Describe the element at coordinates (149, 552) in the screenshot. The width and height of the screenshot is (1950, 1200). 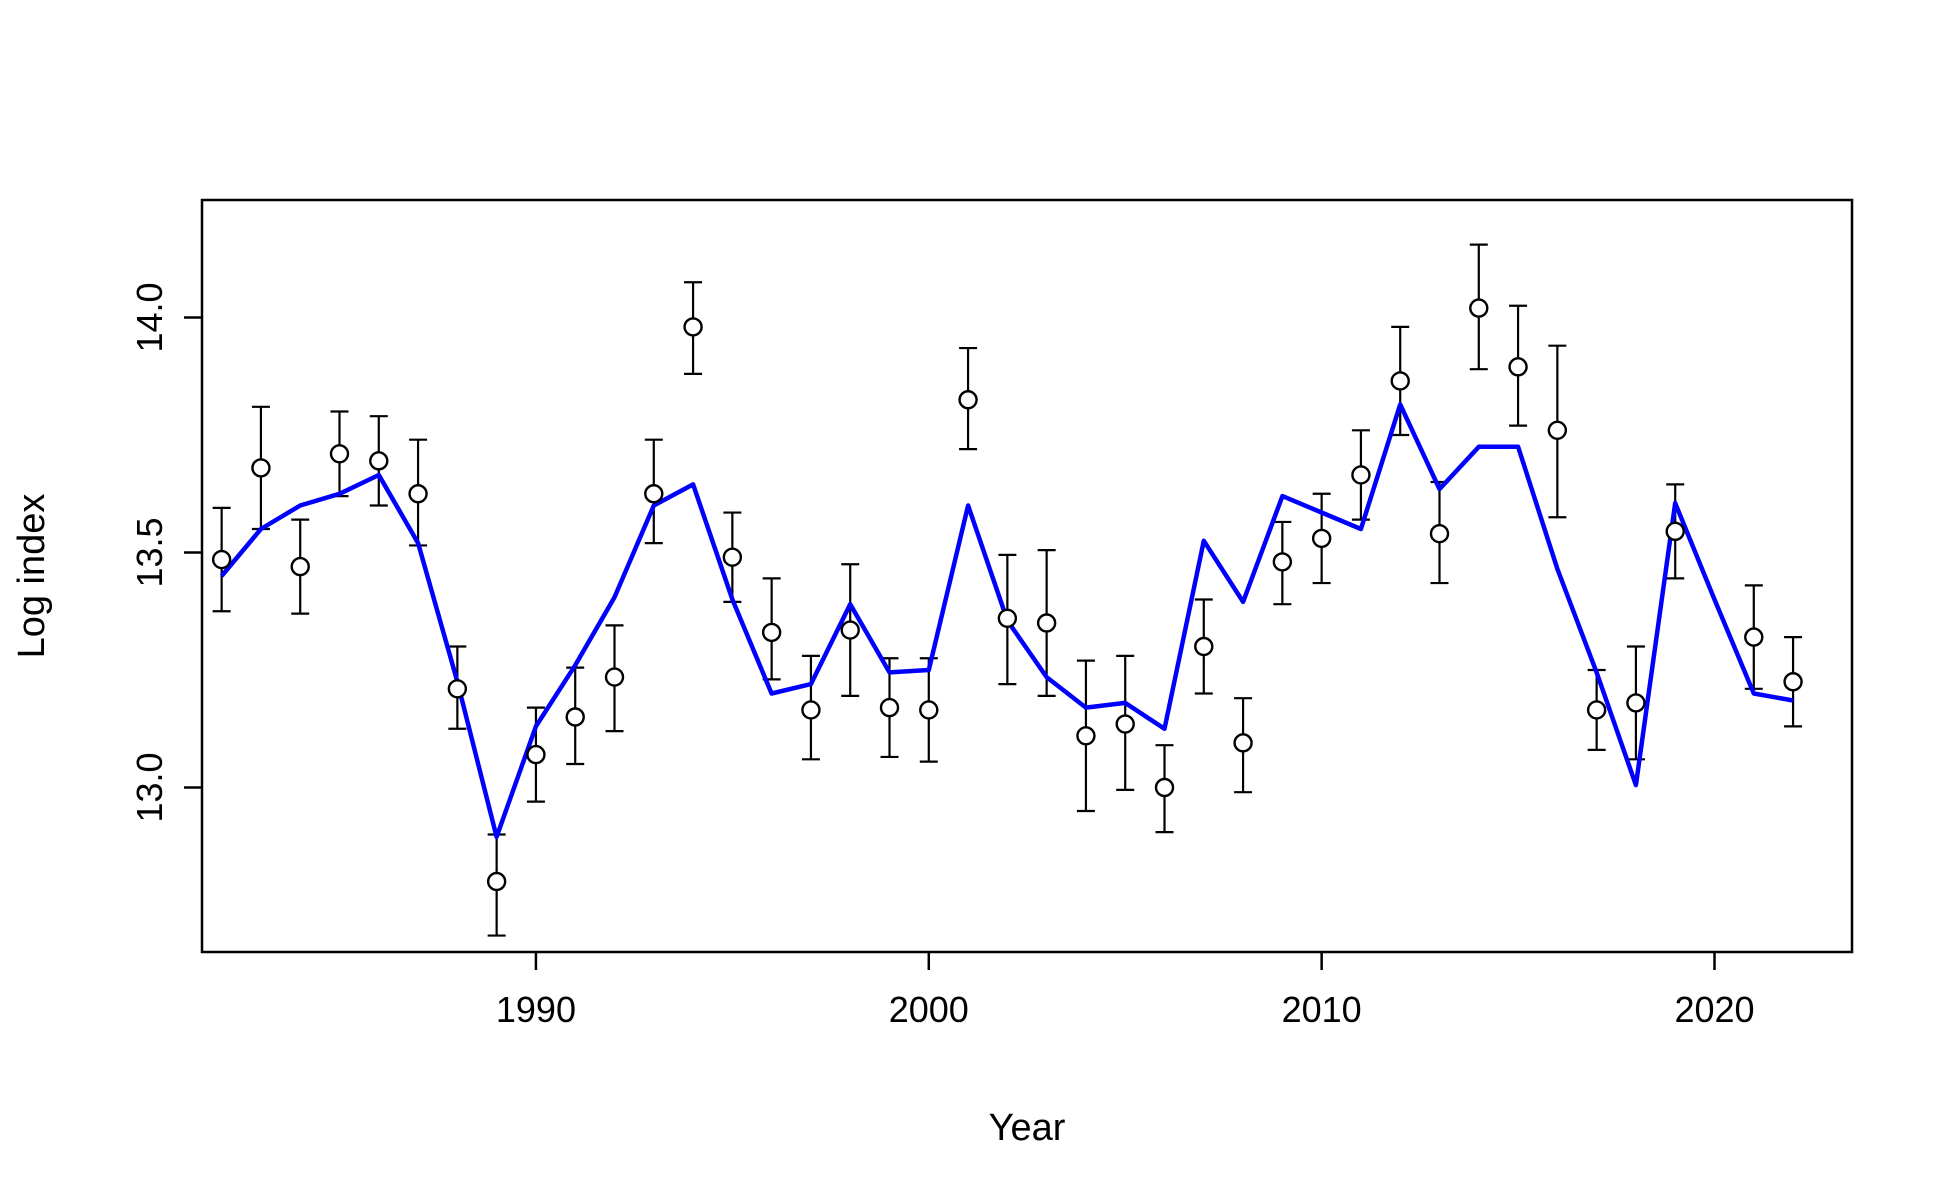
I see `y-tick-label: 13.5` at that location.